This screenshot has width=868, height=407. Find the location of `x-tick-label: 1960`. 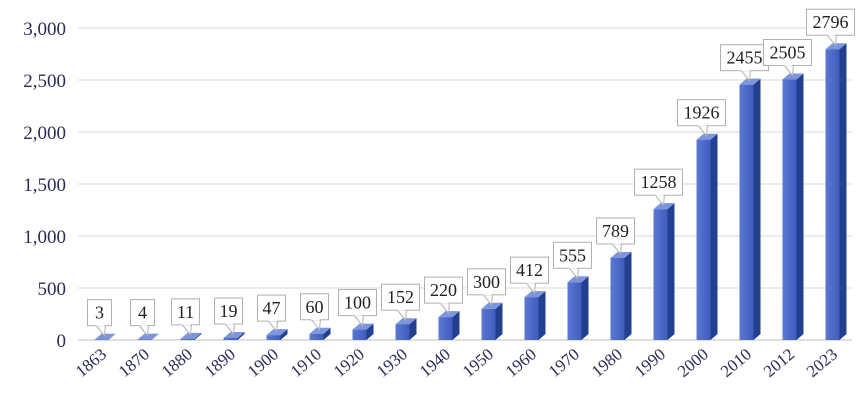

x-tick-label: 1960 is located at coordinates (521, 363).